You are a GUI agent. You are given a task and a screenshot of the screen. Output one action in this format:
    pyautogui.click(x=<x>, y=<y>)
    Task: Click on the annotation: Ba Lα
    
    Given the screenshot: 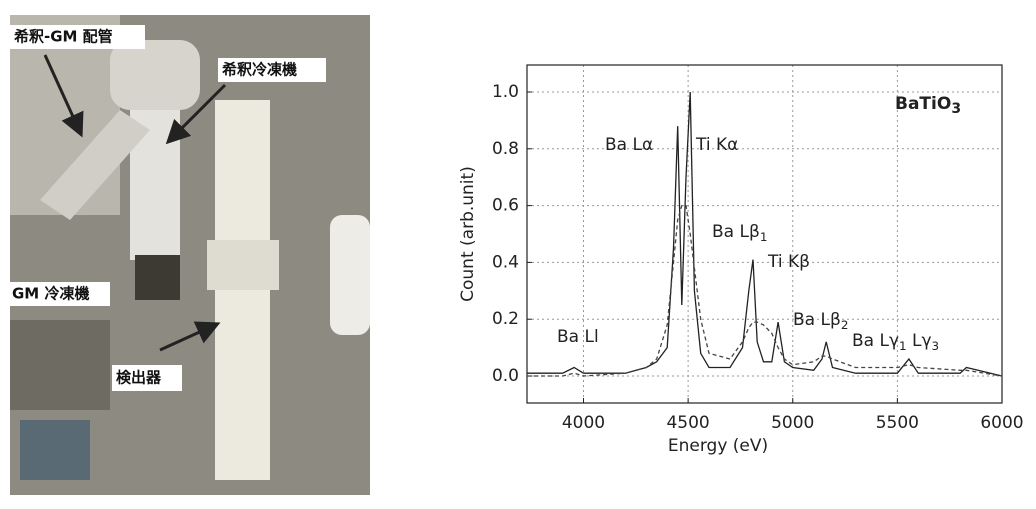 What is the action you would take?
    pyautogui.click(x=629, y=145)
    